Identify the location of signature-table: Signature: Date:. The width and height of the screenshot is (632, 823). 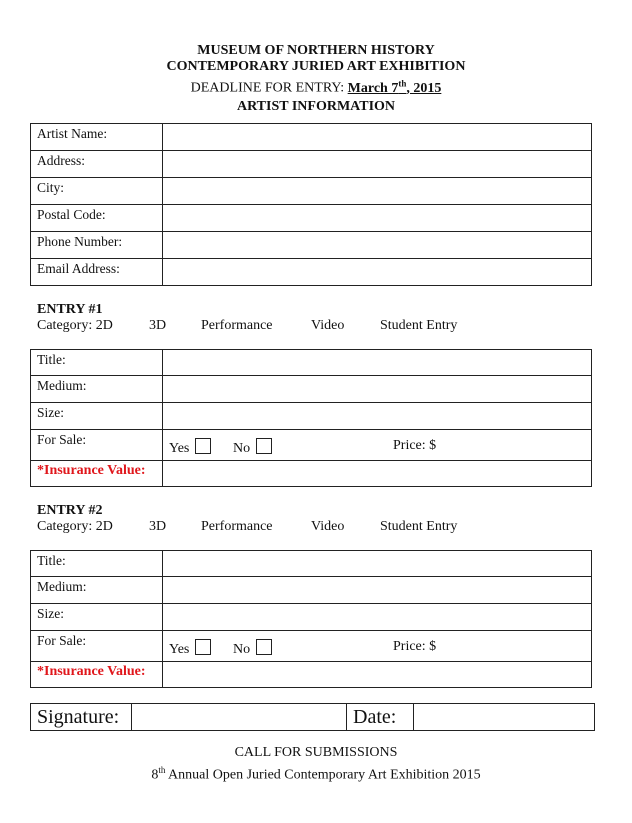
(312, 717).